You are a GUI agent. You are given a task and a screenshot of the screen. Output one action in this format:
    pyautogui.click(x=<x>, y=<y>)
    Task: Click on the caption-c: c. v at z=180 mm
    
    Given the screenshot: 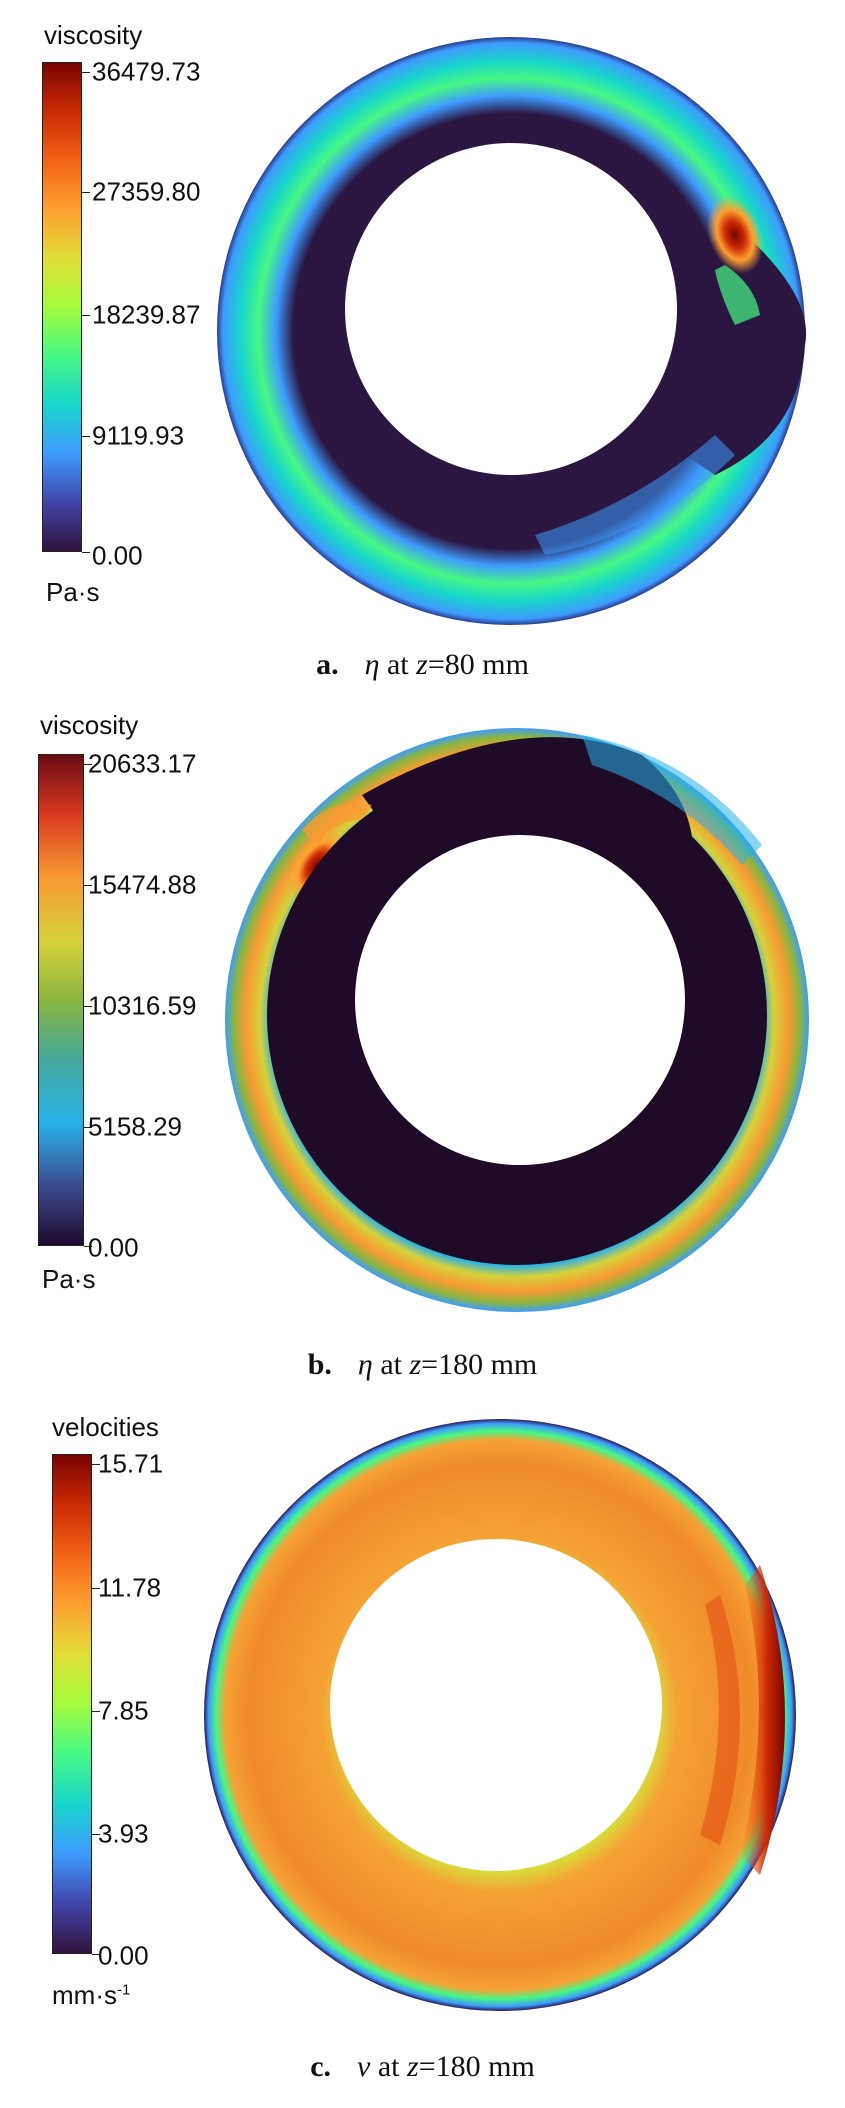 What is the action you would take?
    pyautogui.click(x=422, y=2066)
    